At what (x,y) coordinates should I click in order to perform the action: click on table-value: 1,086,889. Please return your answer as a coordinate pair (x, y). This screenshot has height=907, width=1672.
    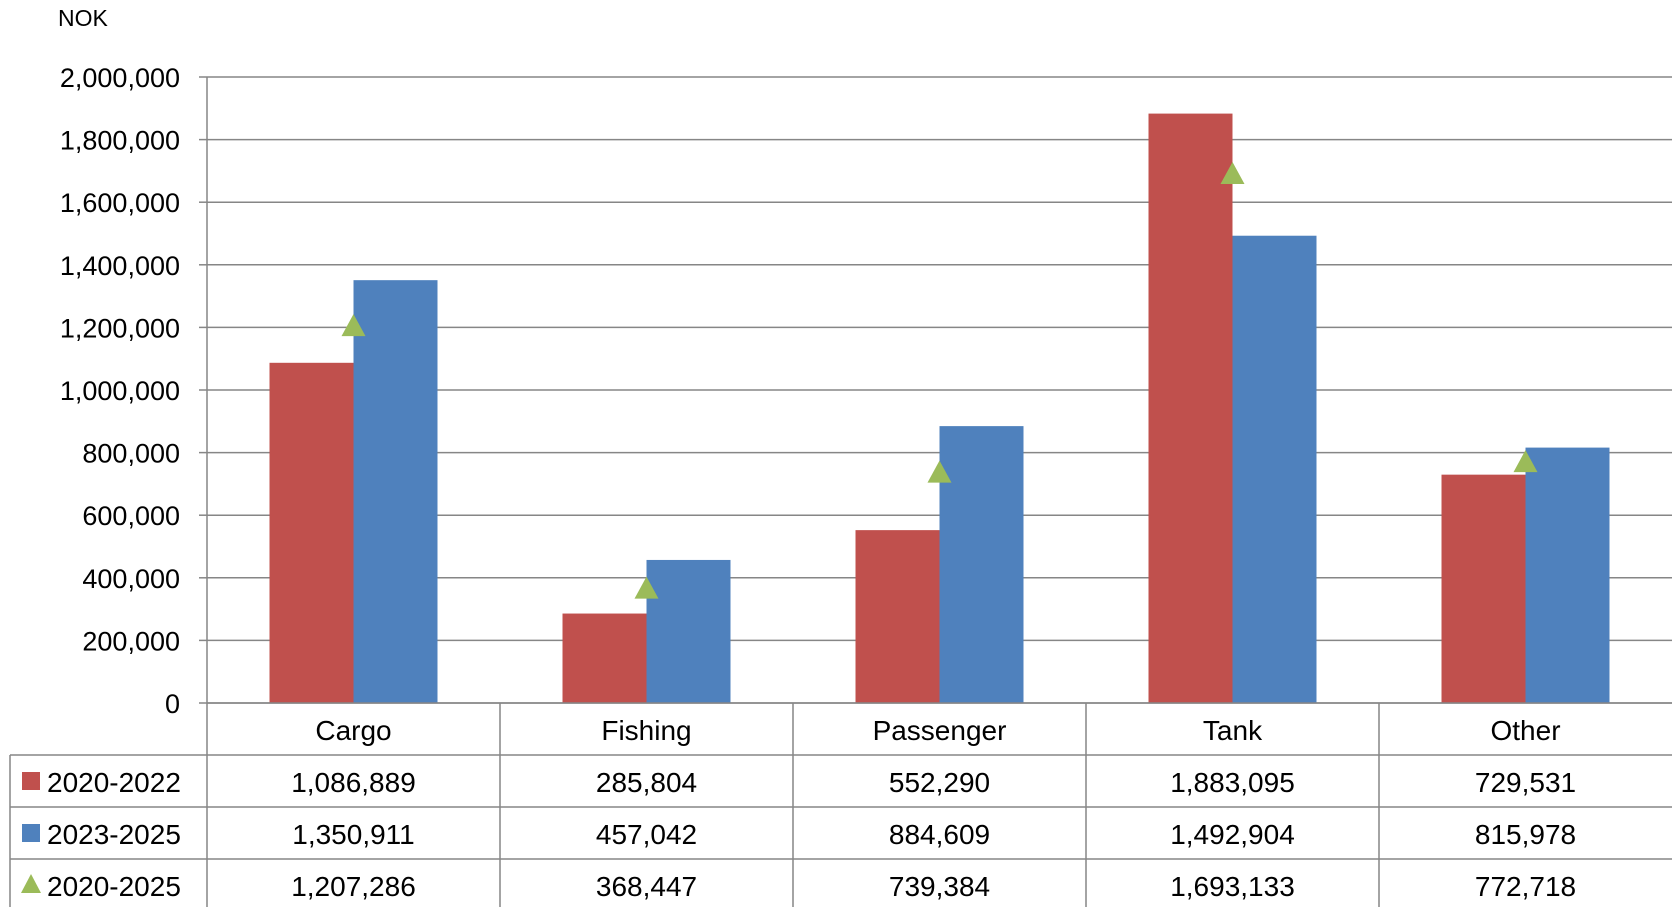
    Looking at the image, I should click on (353, 782).